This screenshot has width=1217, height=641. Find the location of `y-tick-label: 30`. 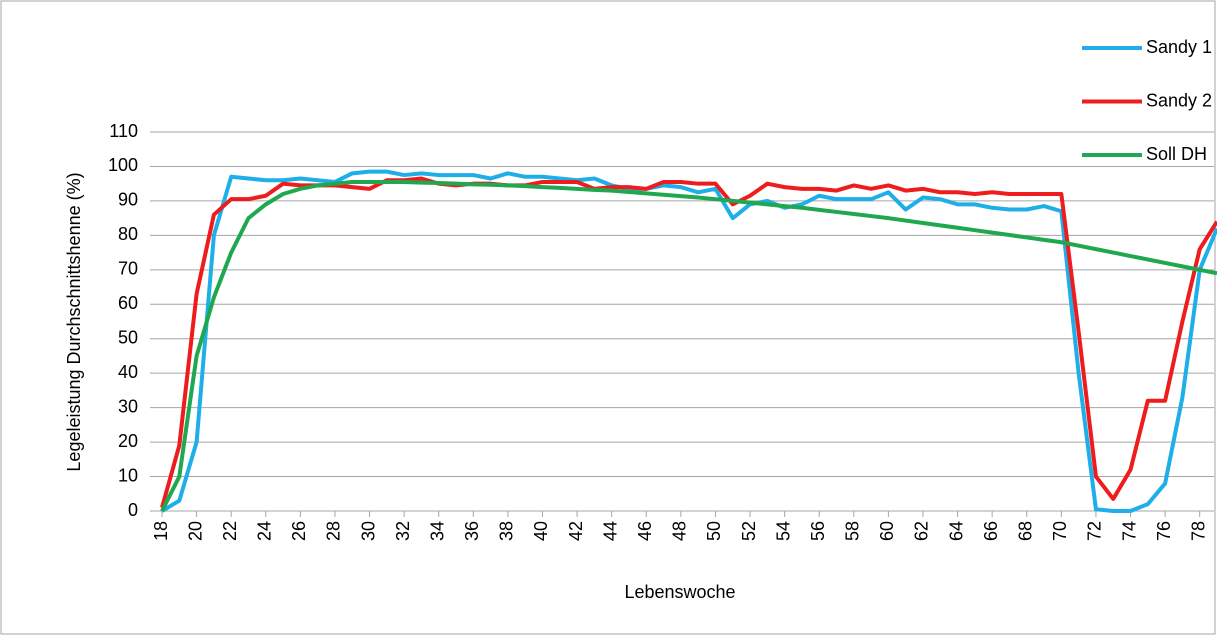

y-tick-label: 30 is located at coordinates (128, 406).